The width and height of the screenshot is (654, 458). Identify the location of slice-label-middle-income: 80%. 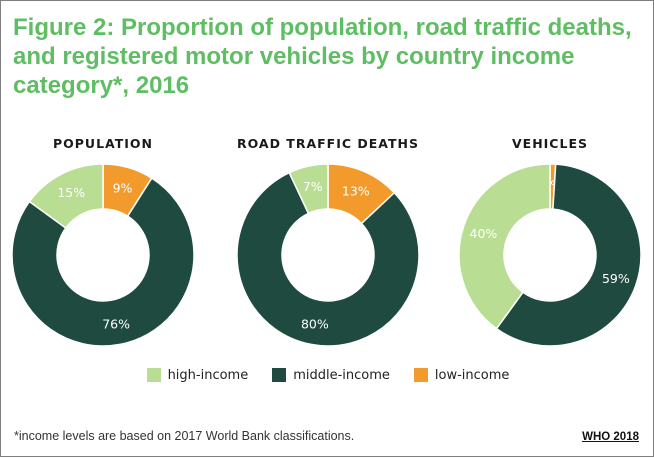
(315, 323).